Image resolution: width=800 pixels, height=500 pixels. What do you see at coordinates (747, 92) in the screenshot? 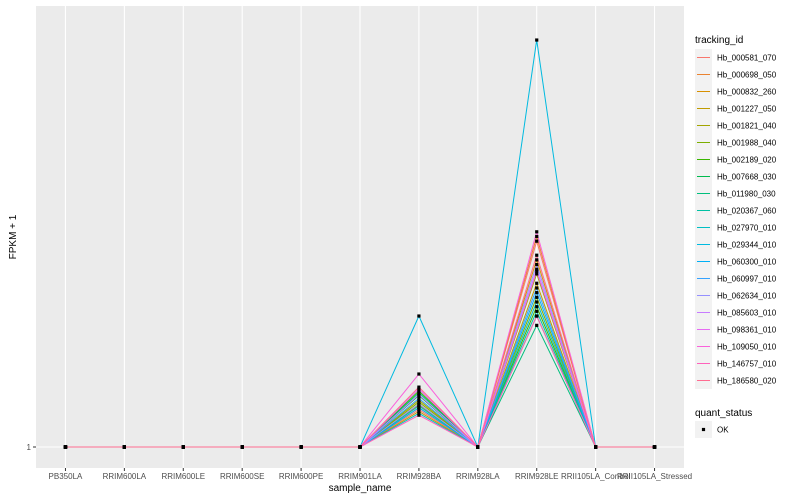
I see `legend-item-label: Hb_000832_260` at bounding box center [747, 92].